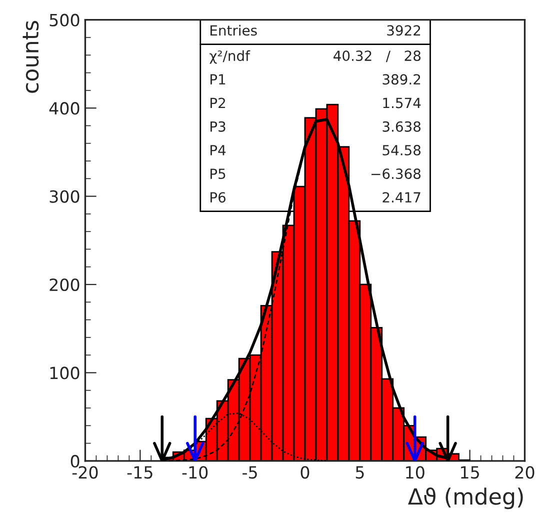  What do you see at coordinates (65, 20) in the screenshot?
I see `y-tick-label: 500` at bounding box center [65, 20].